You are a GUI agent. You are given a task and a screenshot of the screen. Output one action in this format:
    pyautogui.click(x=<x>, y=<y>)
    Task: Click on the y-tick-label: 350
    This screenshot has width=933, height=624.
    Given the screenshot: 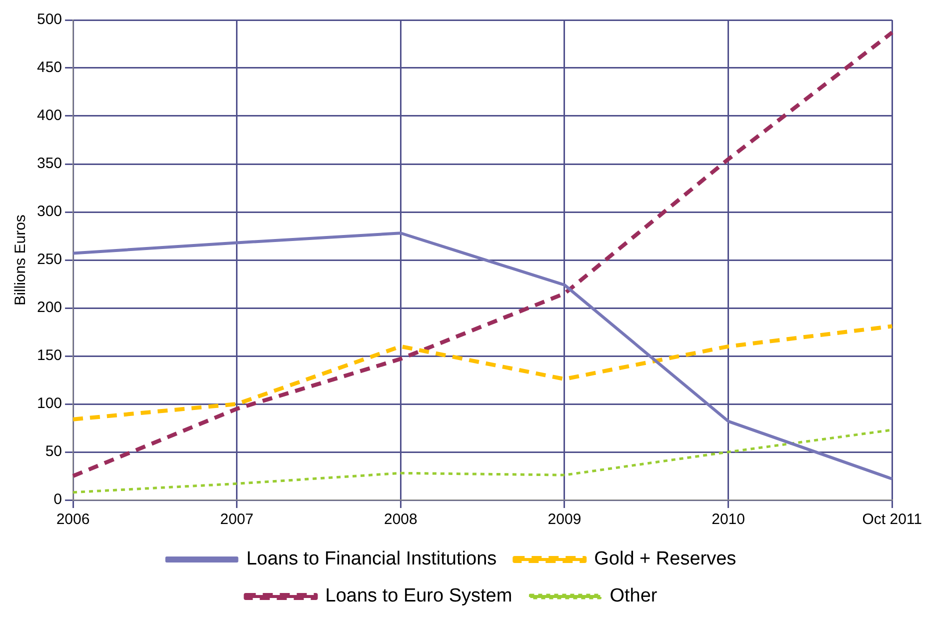 What is the action you would take?
    pyautogui.click(x=49, y=163)
    